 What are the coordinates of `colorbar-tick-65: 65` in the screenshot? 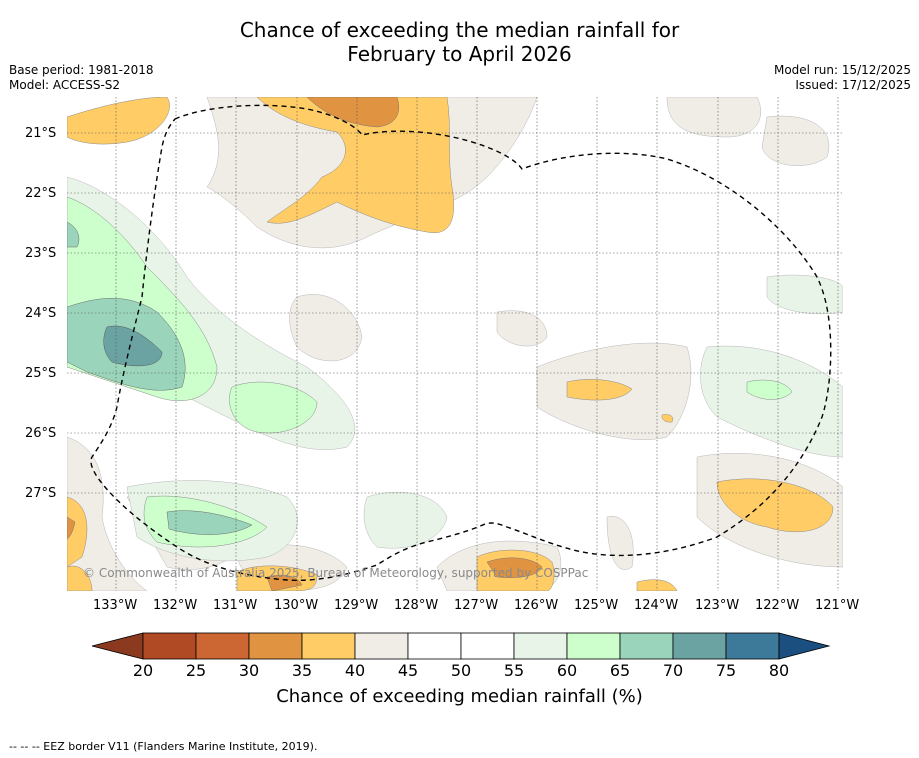 It's located at (620, 670).